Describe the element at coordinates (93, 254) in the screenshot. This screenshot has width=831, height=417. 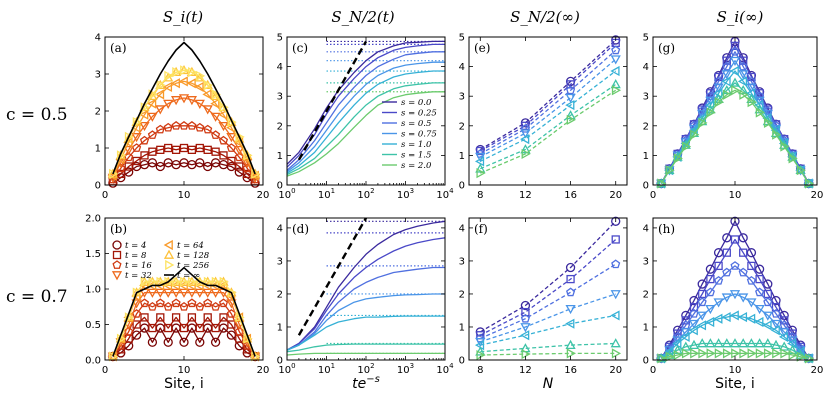
I see `ytick-label-b-3: 1.5` at that location.